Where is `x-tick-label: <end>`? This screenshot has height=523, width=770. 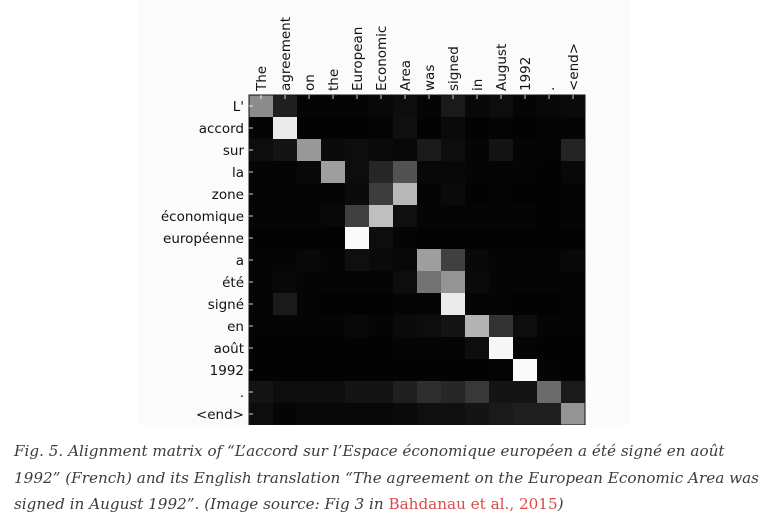
x-tick-label: <end> is located at coordinates (574, 67).